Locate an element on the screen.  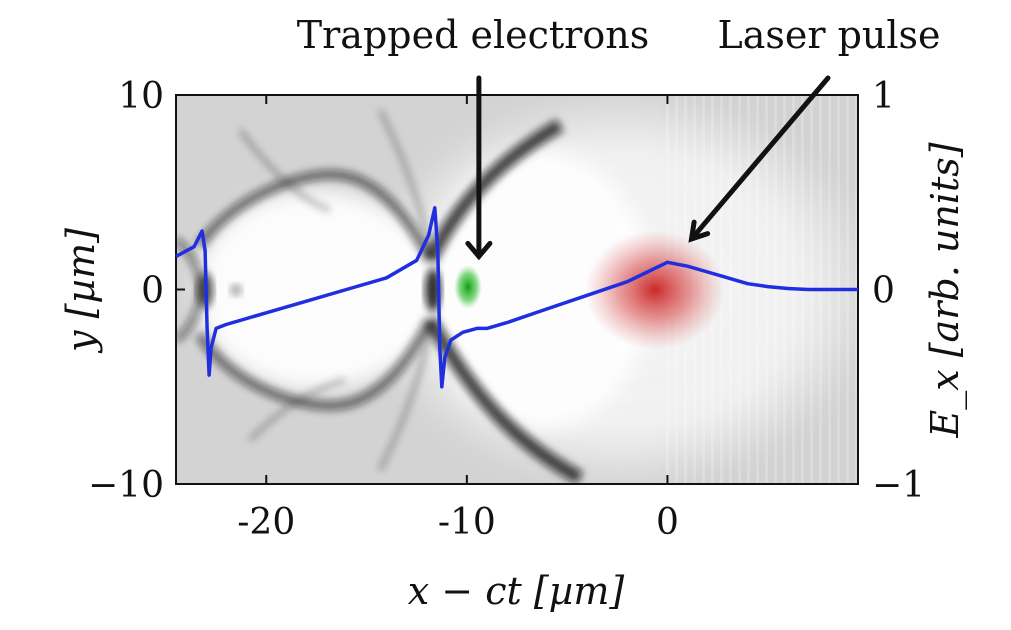
x-tick-label: 0 is located at coordinates (667, 522).